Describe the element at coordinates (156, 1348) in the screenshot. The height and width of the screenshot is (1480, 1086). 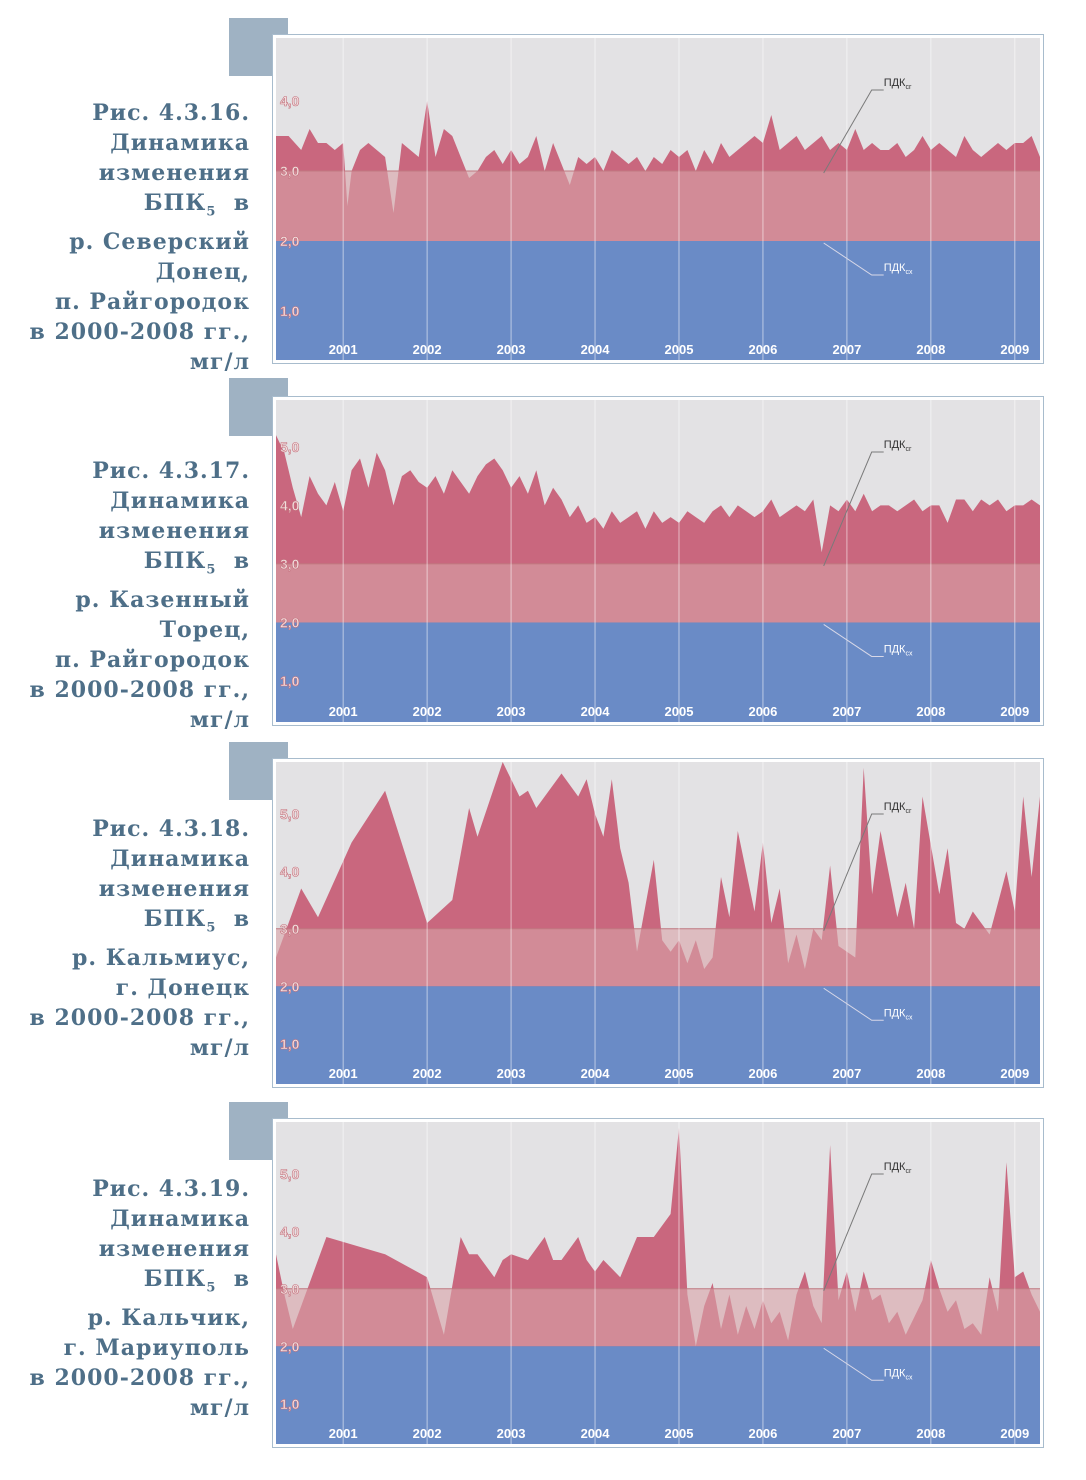
I see `caption-line: г. Мариуполь` at that location.